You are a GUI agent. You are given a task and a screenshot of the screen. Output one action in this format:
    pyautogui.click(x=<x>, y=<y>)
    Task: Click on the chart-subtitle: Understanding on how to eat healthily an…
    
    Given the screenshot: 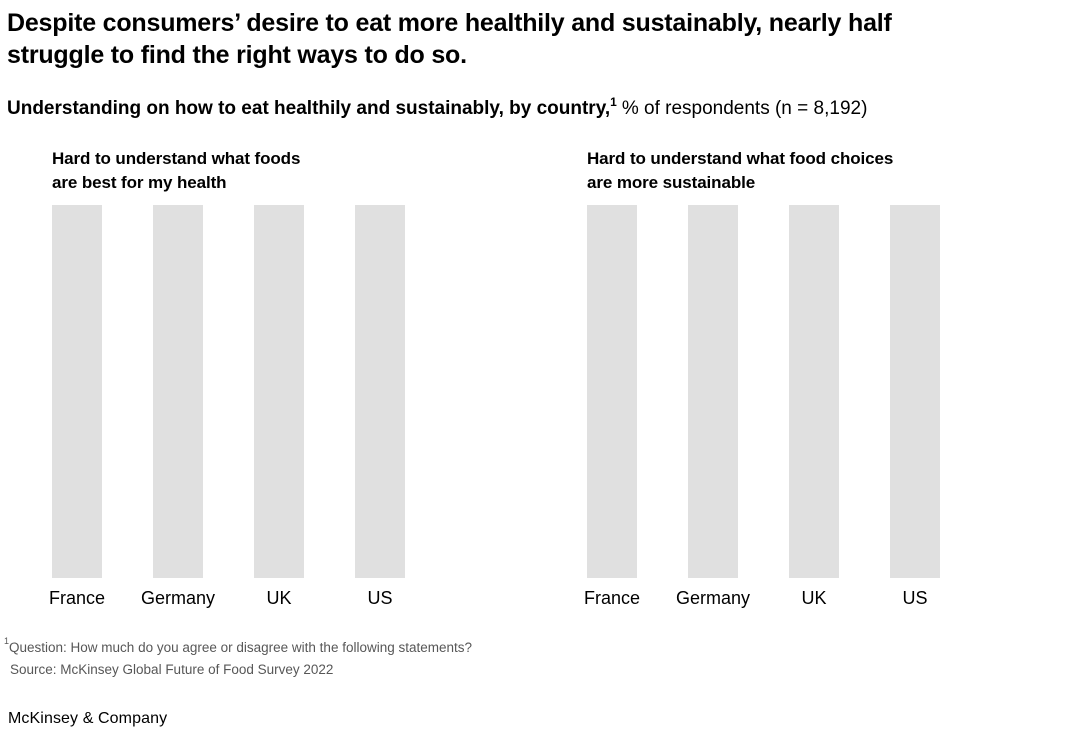 What is the action you would take?
    pyautogui.click(x=543, y=107)
    